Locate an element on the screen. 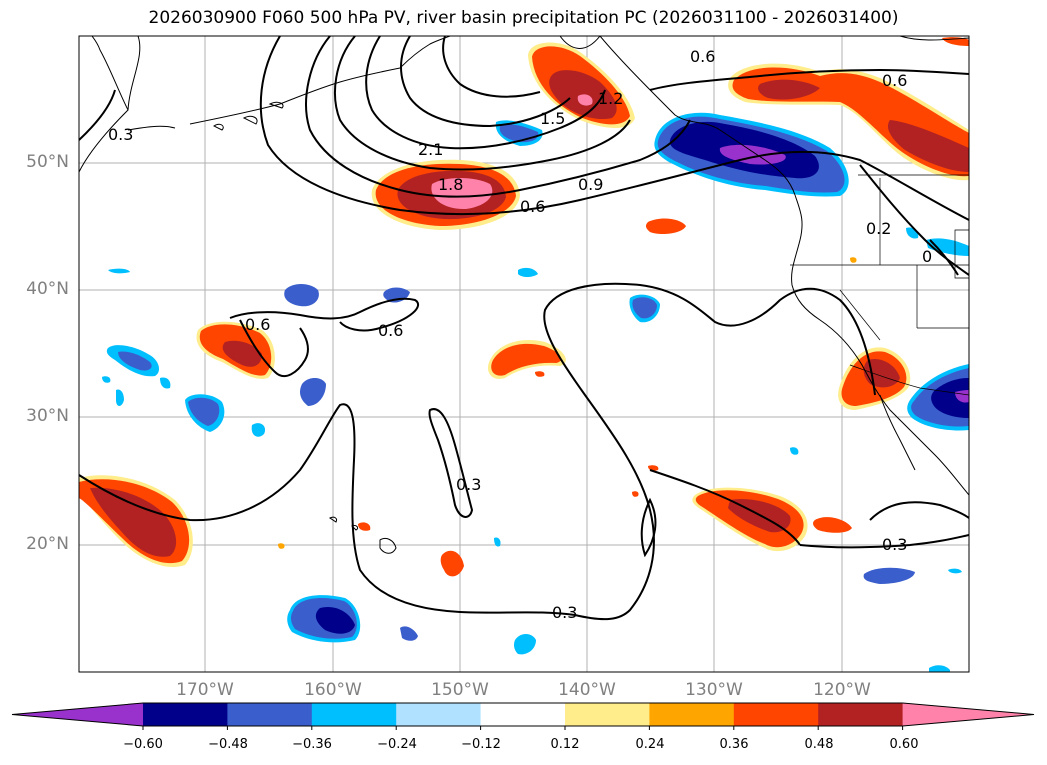  contour-label: 0.2 is located at coordinates (878, 228).